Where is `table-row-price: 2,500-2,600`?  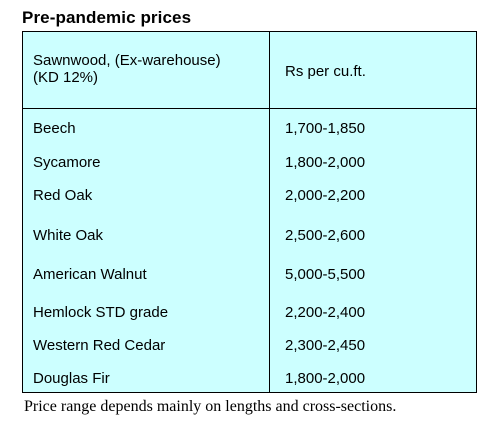 table-row-price: 2,500-2,600 is located at coordinates (325, 235).